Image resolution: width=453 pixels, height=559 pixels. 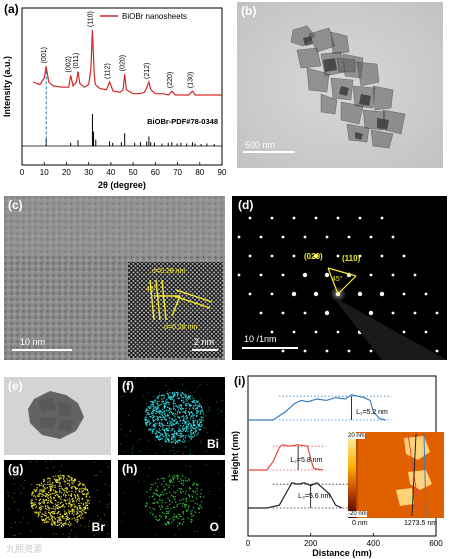 What do you see at coordinates (248, 543) in the screenshot?
I see `x-tick-label: 0` at bounding box center [248, 543].